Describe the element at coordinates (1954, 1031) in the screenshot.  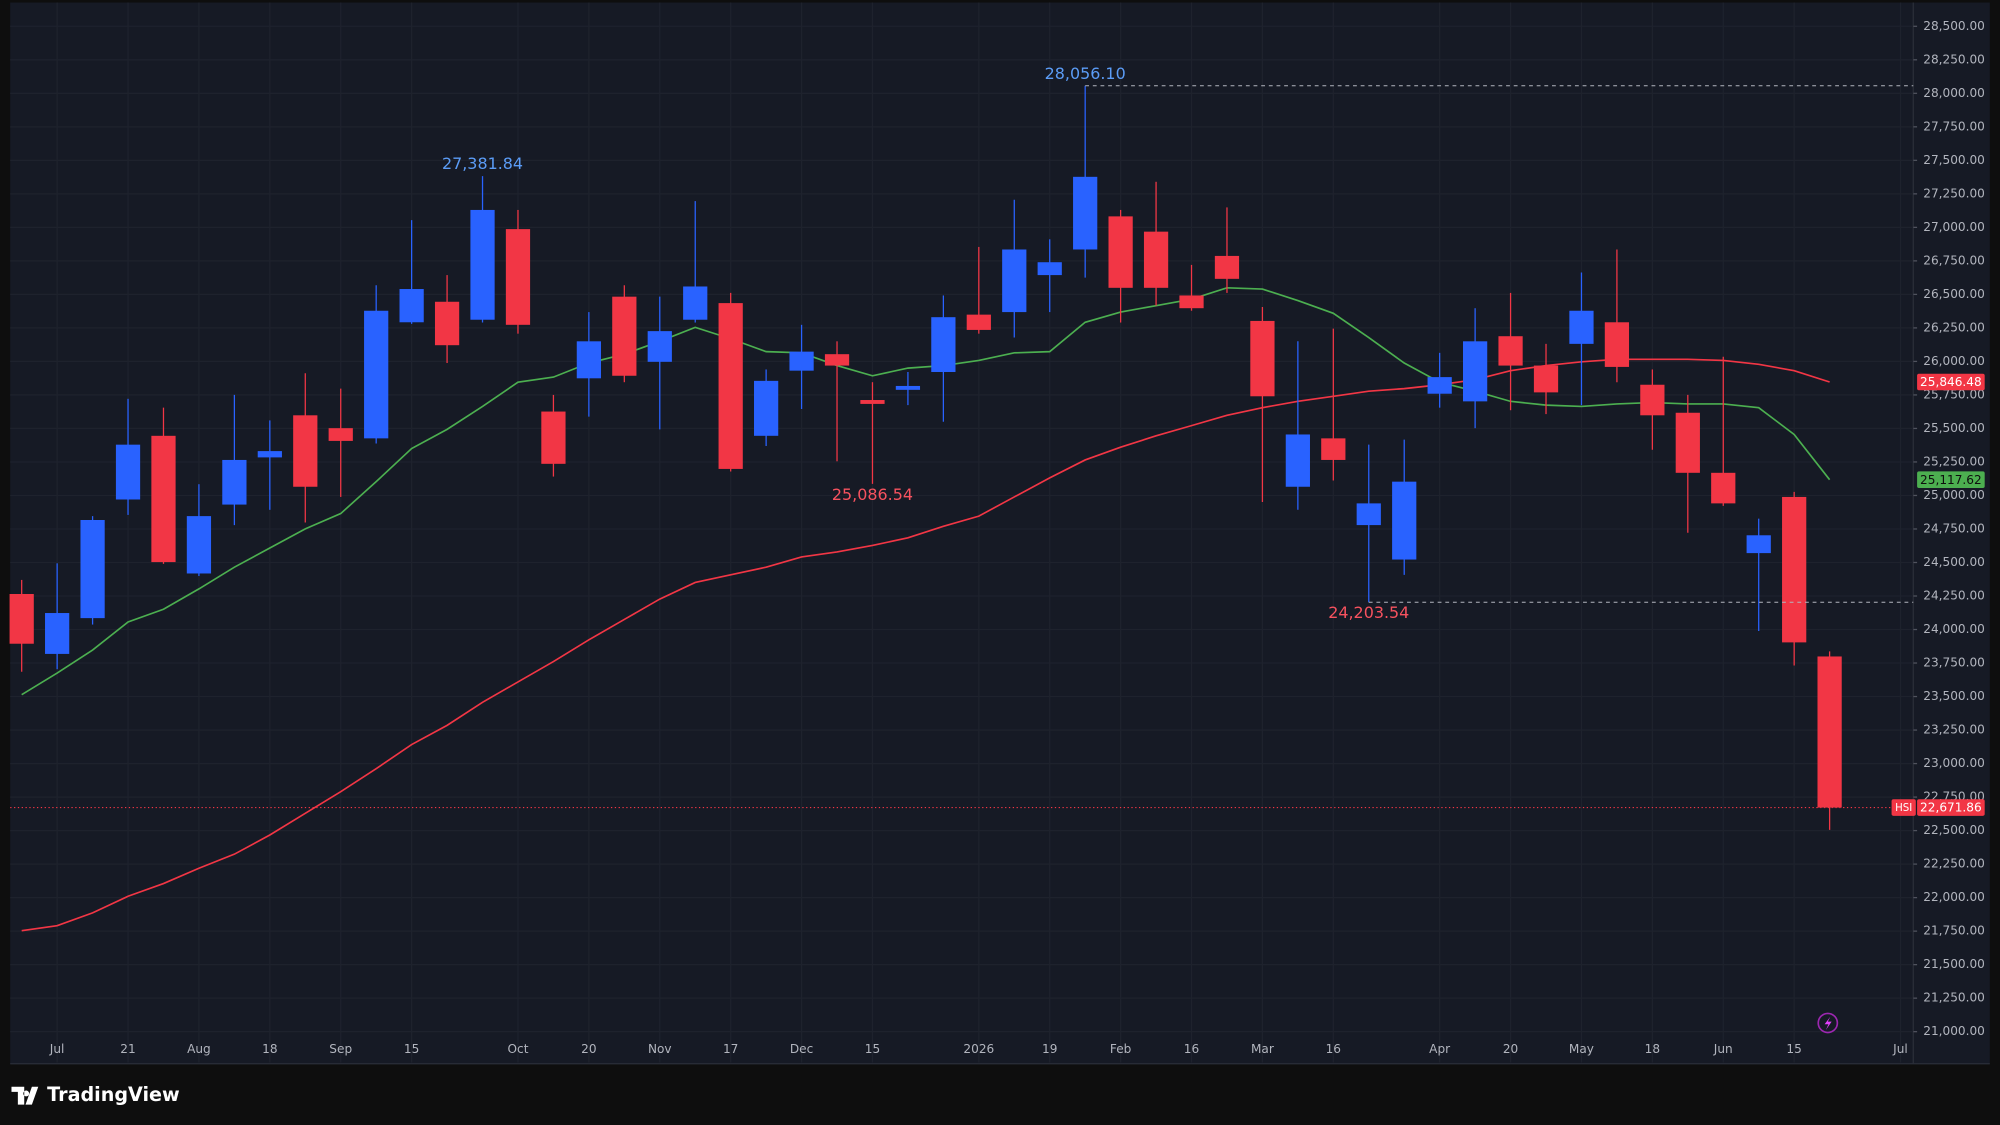
I see `y-tick-label: 21,000.00` at that location.